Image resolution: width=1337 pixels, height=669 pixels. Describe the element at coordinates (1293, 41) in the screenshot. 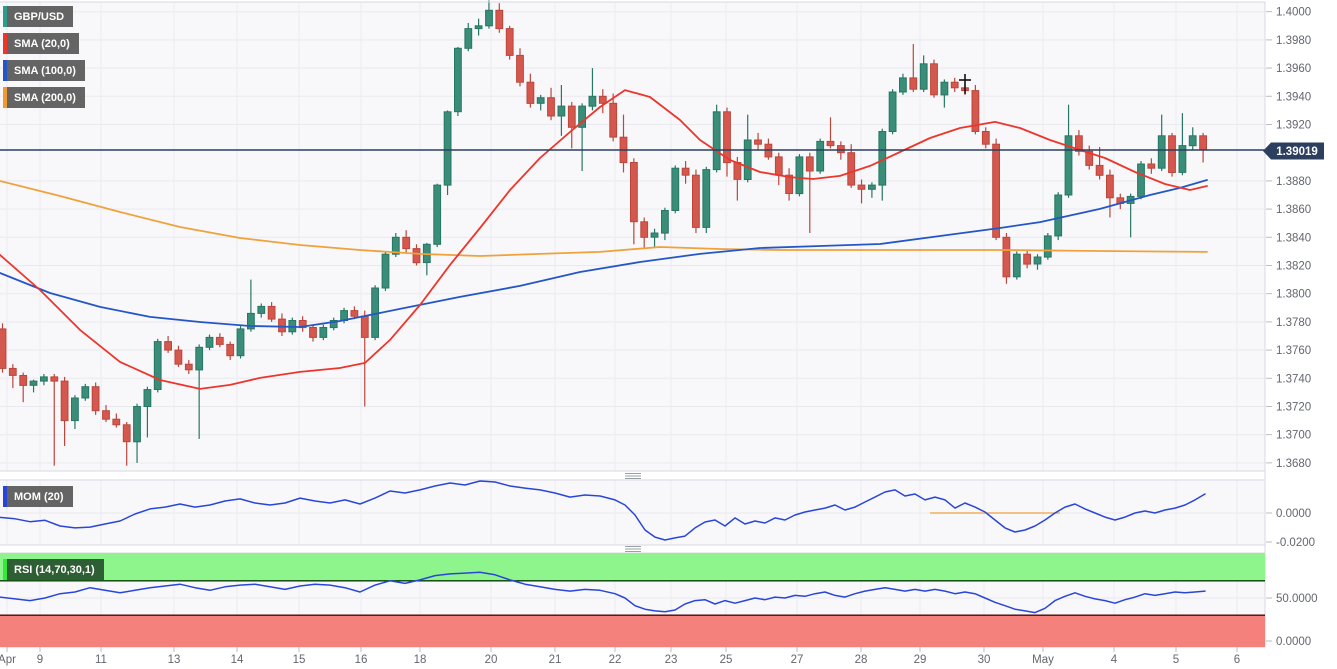

I see `price-axis-label: 1.3980` at that location.